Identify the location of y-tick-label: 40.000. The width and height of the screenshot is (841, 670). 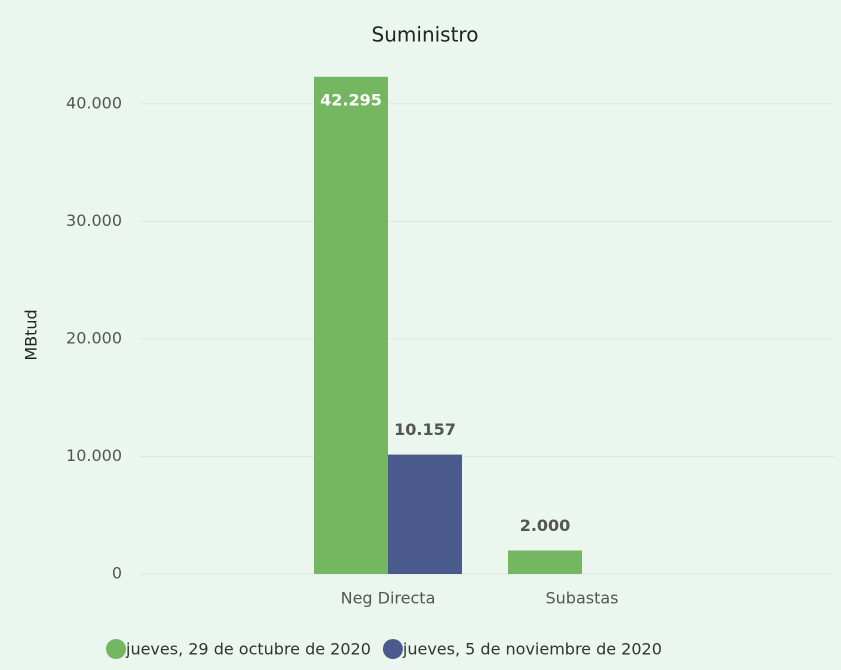
(94, 102).